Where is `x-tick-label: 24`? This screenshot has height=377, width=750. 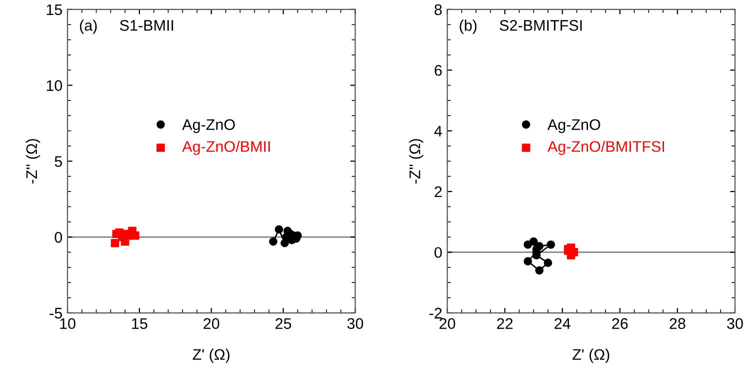
x-tick-label: 24 is located at coordinates (562, 323).